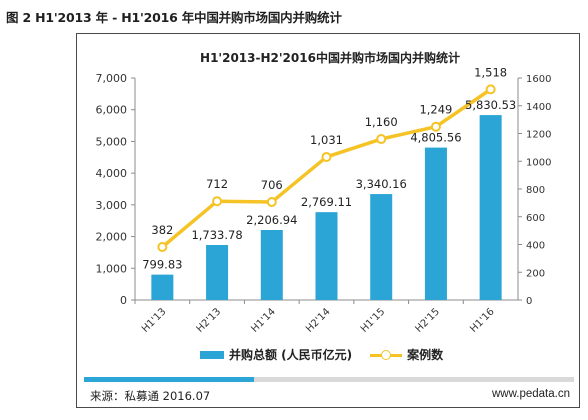 This screenshot has height=420, width=588. What do you see at coordinates (162, 230) in the screenshot?
I see `line-data-label: 382` at bounding box center [162, 230].